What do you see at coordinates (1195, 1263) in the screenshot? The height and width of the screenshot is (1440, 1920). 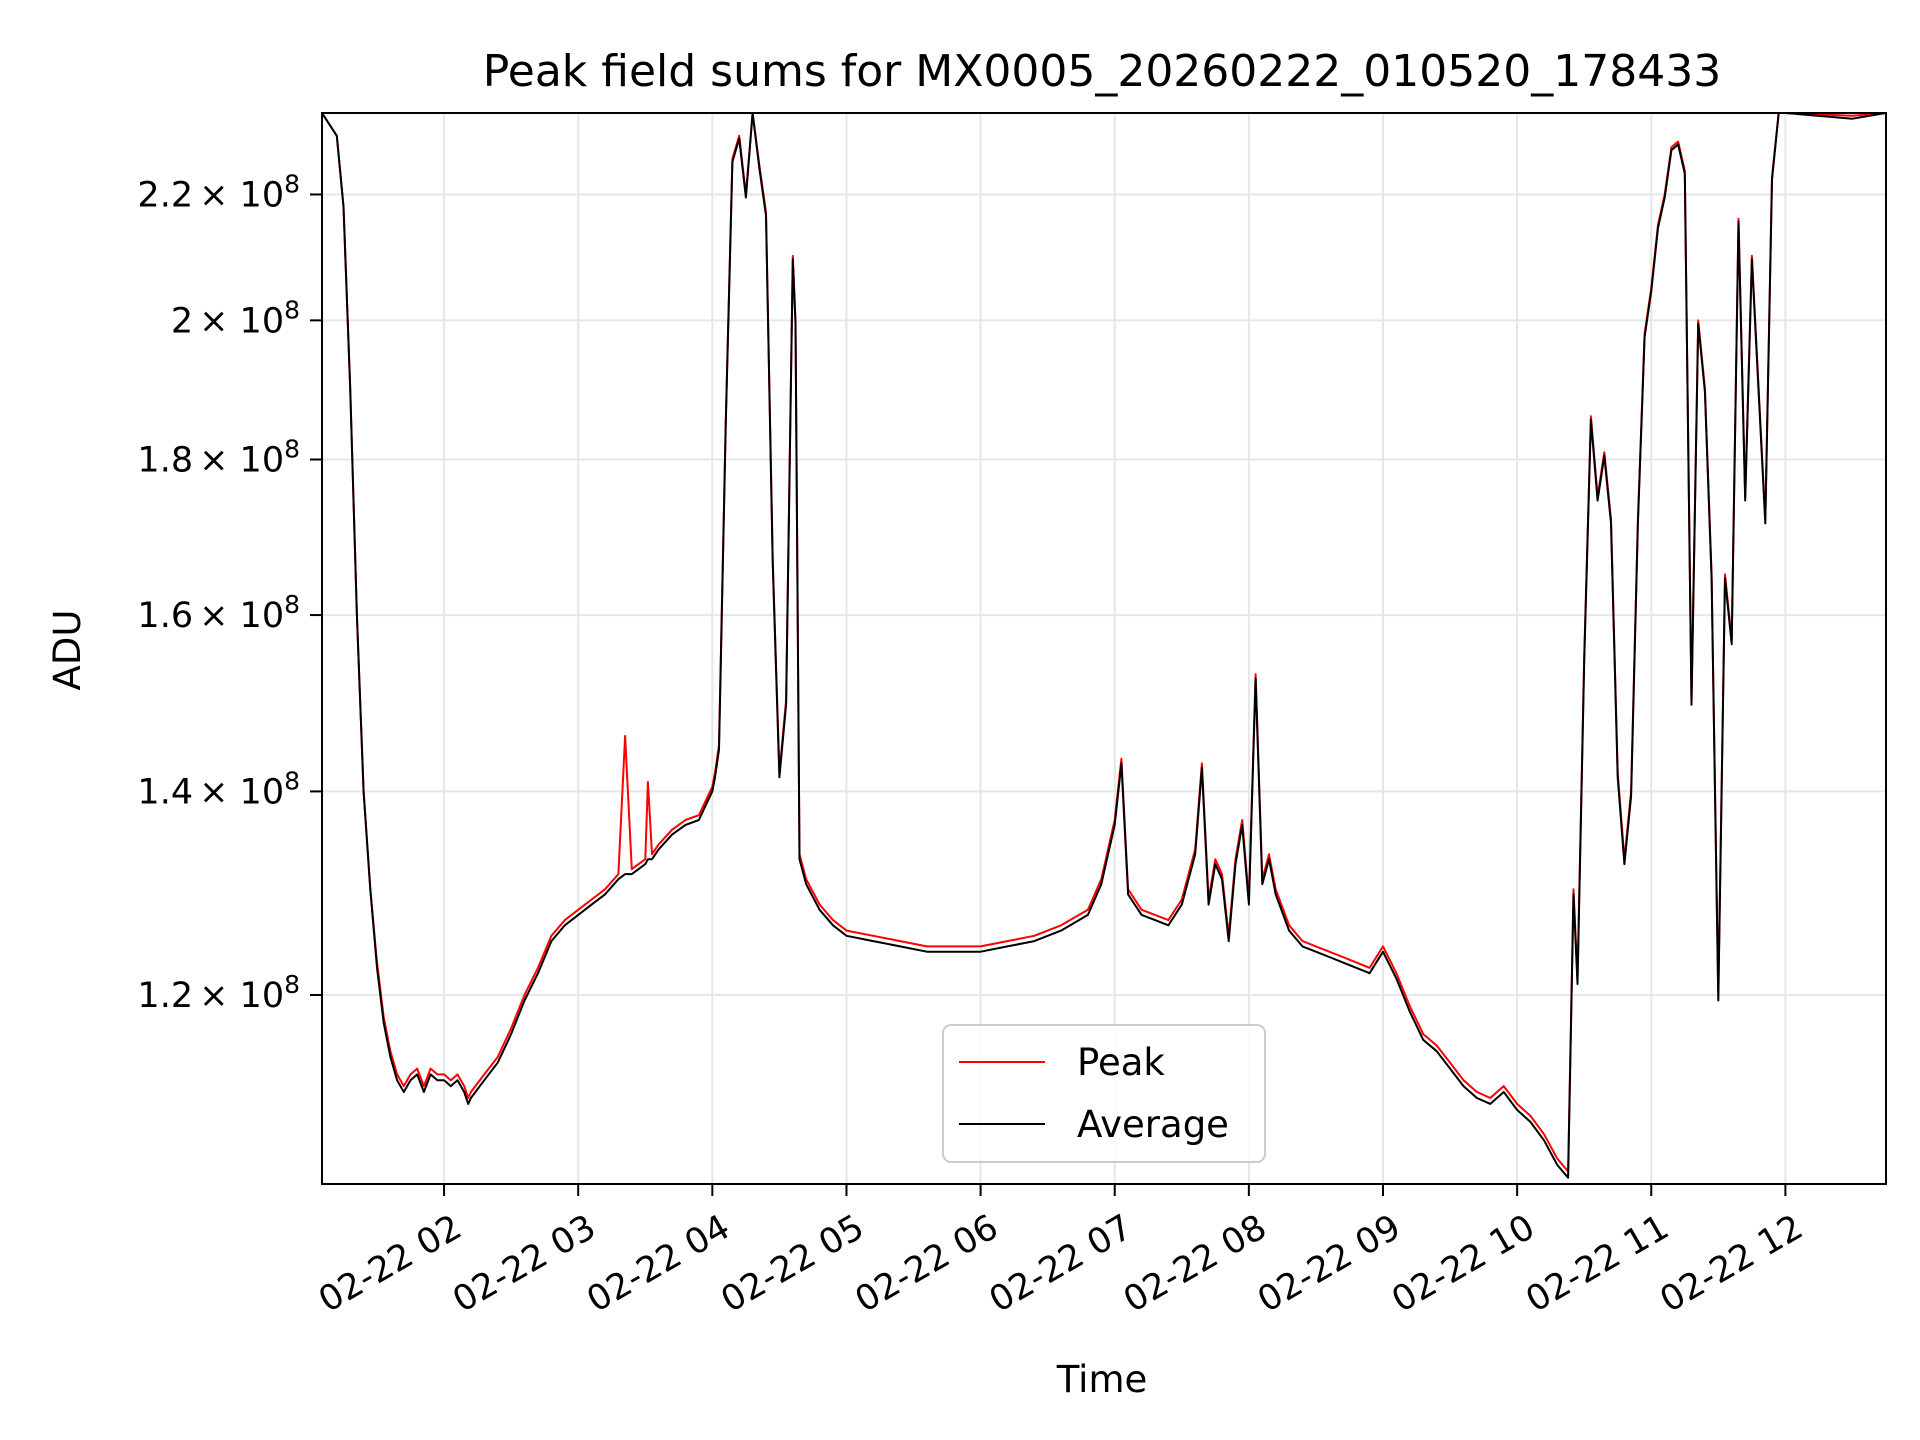 I see `x-tick-label: 02-22 08` at bounding box center [1195, 1263].